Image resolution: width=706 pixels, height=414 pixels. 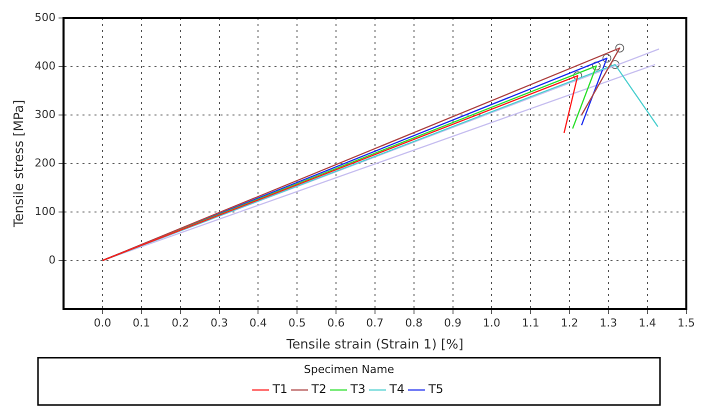 I want to click on x-tick-label: 0.6, so click(x=336, y=323).